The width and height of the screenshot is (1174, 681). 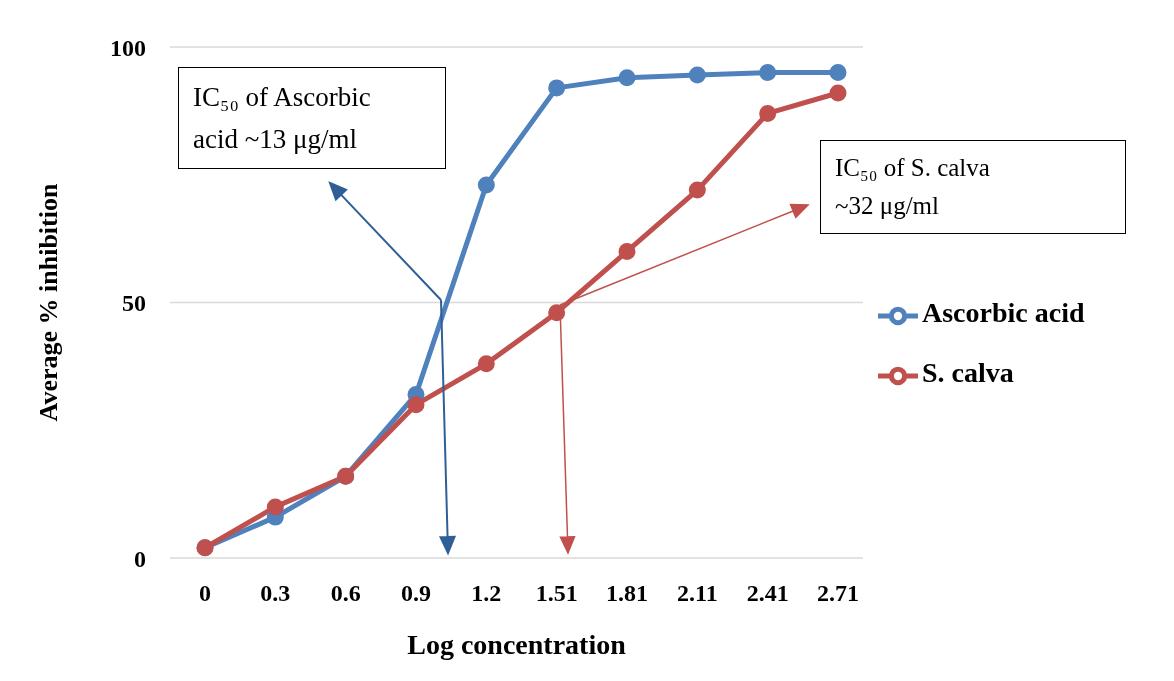 What do you see at coordinates (1003, 312) in the screenshot?
I see `legend-label: Ascorbic acid` at bounding box center [1003, 312].